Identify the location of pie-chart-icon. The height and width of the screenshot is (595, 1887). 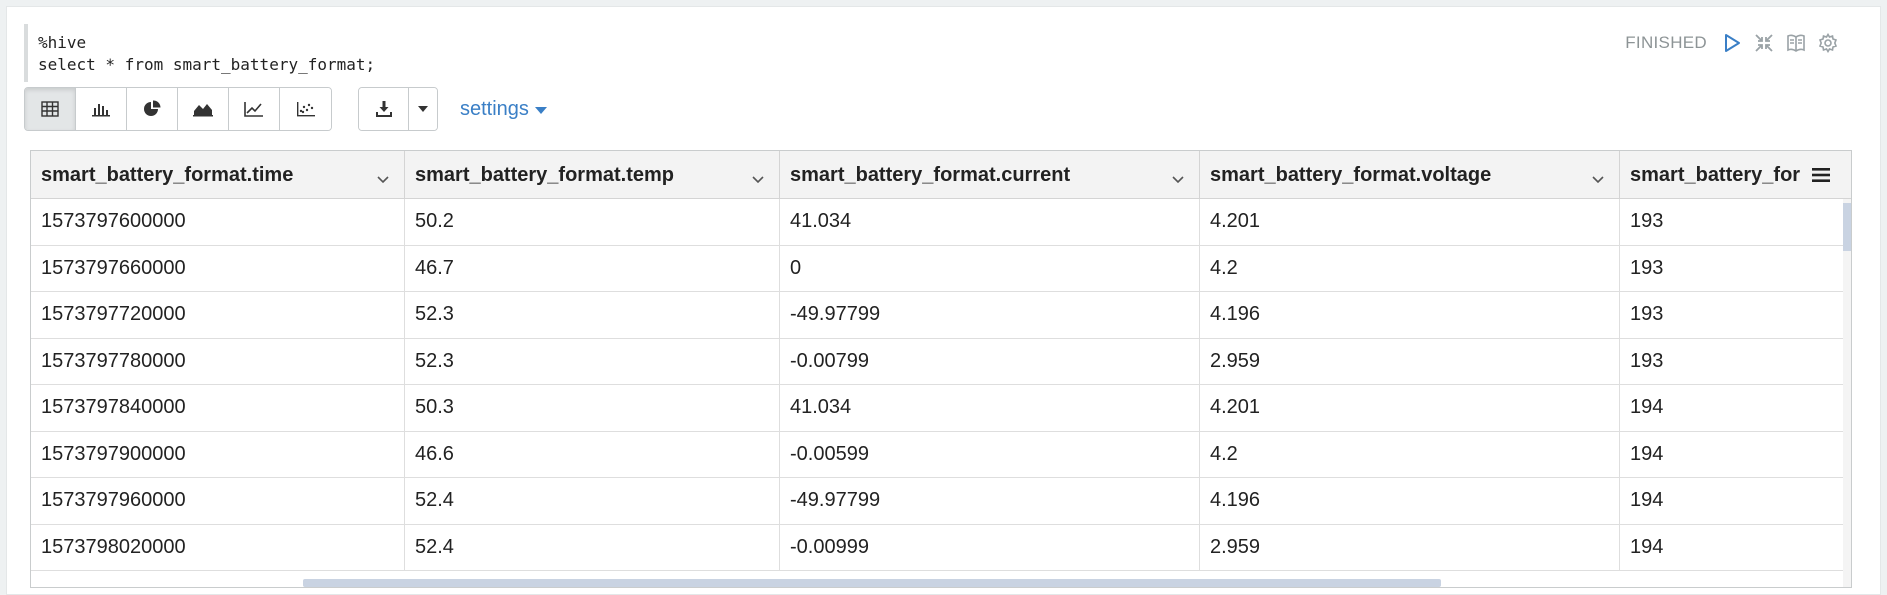
(152, 108).